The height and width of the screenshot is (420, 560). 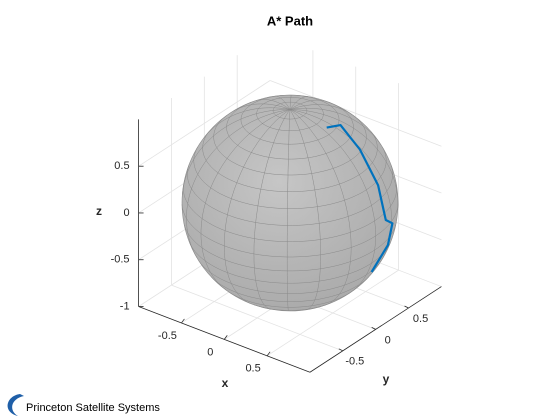 What do you see at coordinates (388, 340) in the screenshot?
I see `y-tick-label: 0` at bounding box center [388, 340].